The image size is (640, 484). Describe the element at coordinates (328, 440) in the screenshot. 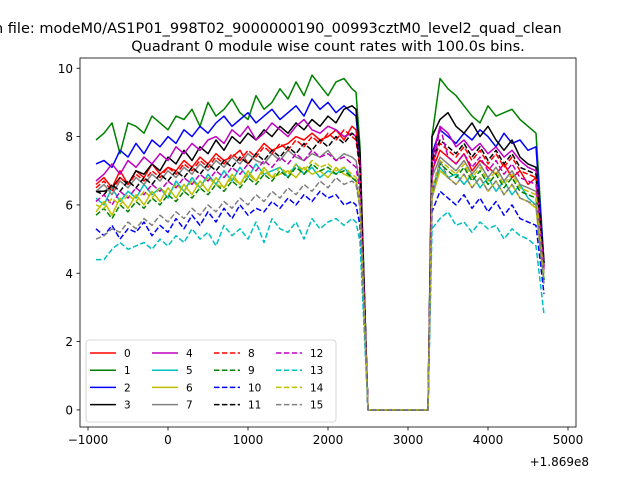

I see `x-tick-label: 2000` at that location.